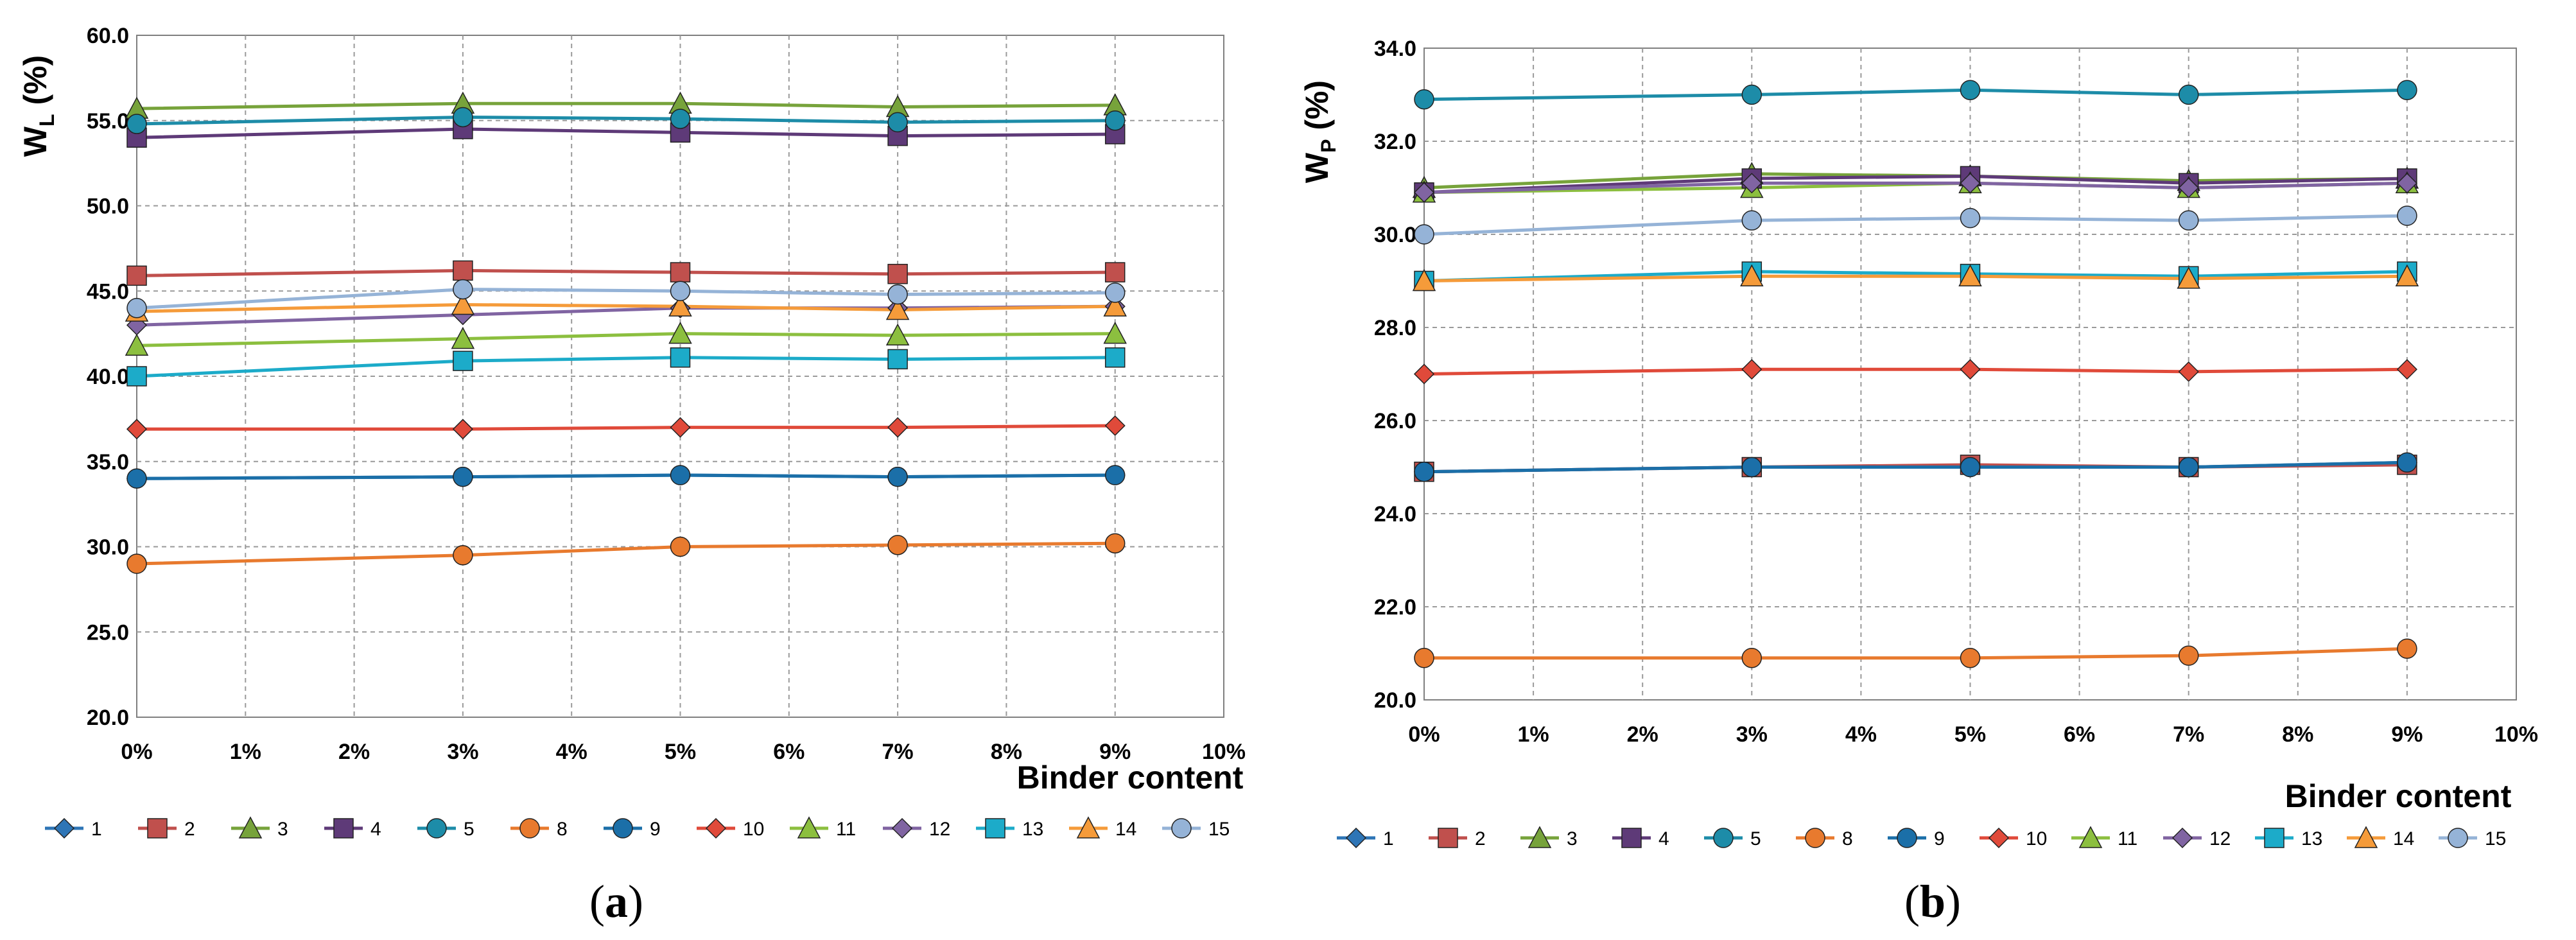 The image size is (2576, 940). Describe the element at coordinates (562, 830) in the screenshot. I see `legend-label-8: 8` at that location.